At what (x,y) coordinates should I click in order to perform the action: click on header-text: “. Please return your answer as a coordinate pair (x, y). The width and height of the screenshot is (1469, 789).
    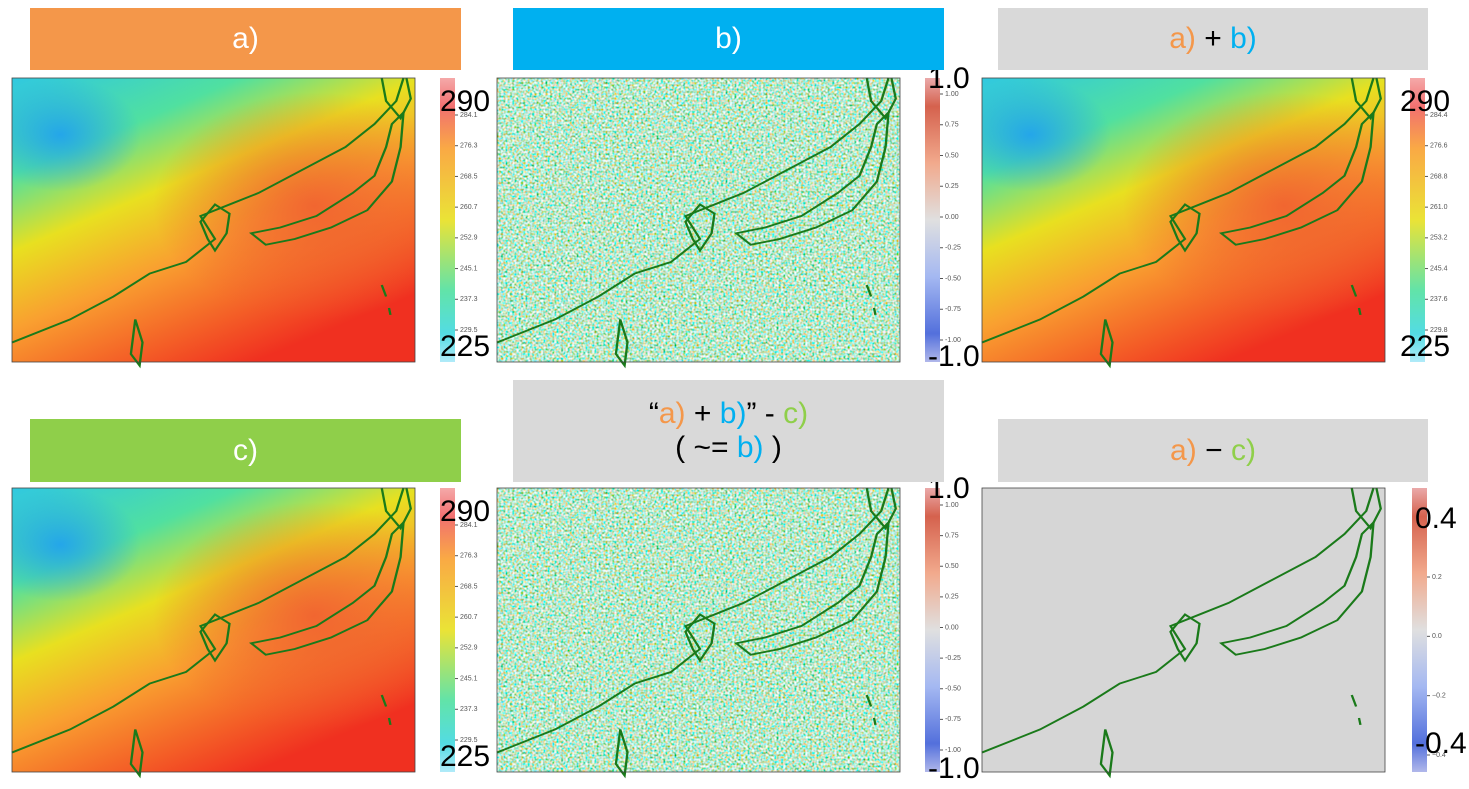
    Looking at the image, I should click on (653, 413).